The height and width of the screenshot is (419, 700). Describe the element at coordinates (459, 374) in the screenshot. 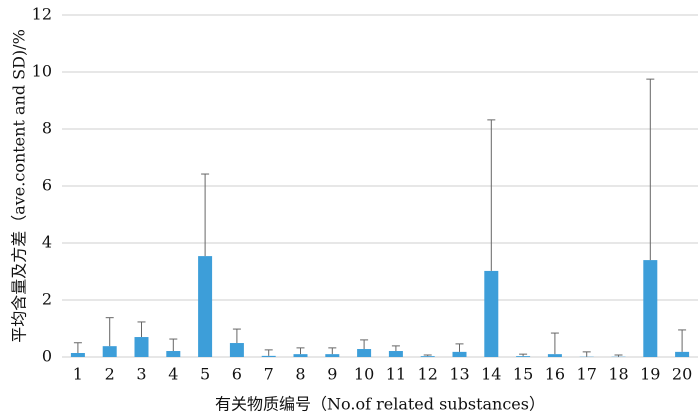

I see `x-tick-label: 13` at that location.